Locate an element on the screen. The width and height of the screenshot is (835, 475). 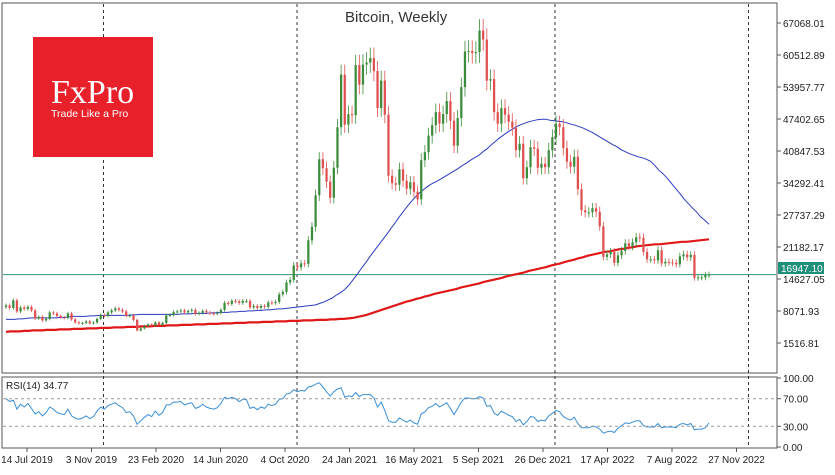
rsi-title: RSI(14) 34.77 is located at coordinates (37, 386).